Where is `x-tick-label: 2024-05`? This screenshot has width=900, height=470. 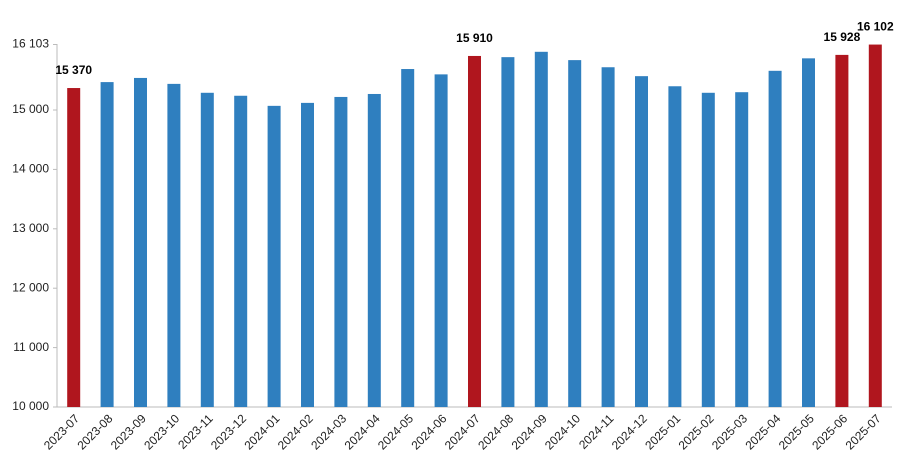
x-tick-label: 2024-05 is located at coordinates (395, 431).